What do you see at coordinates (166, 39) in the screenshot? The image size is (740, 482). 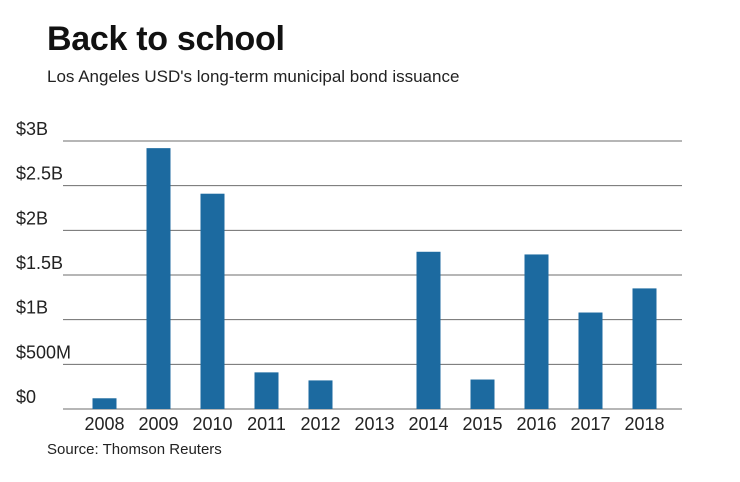 I see `chart-title: Back to school` at bounding box center [166, 39].